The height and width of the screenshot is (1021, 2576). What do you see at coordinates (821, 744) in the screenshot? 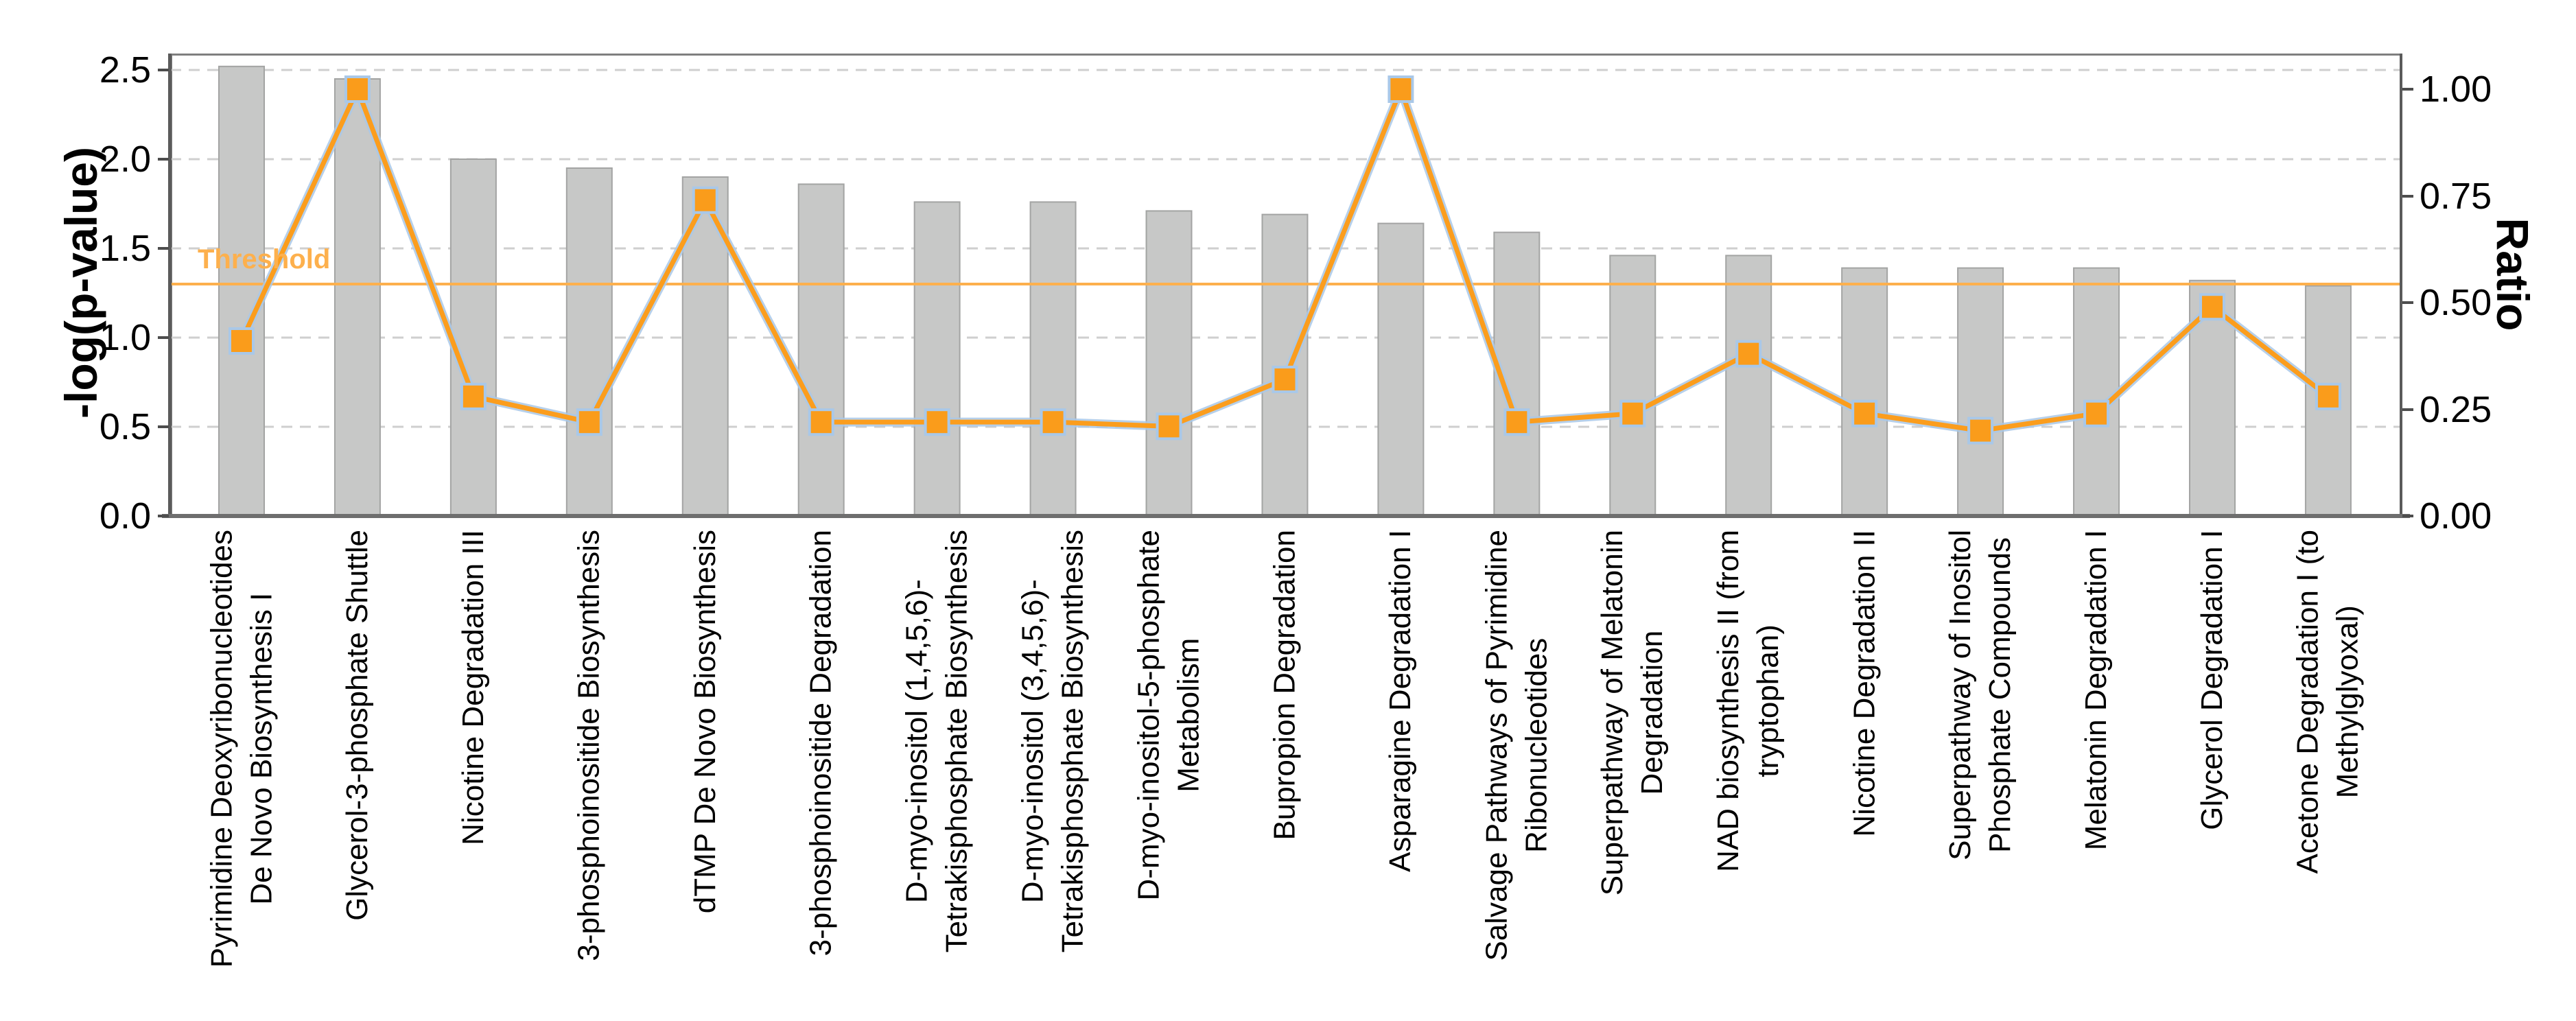
I see `category-label-5: 3-phosphoinositide Degradation` at bounding box center [821, 744].